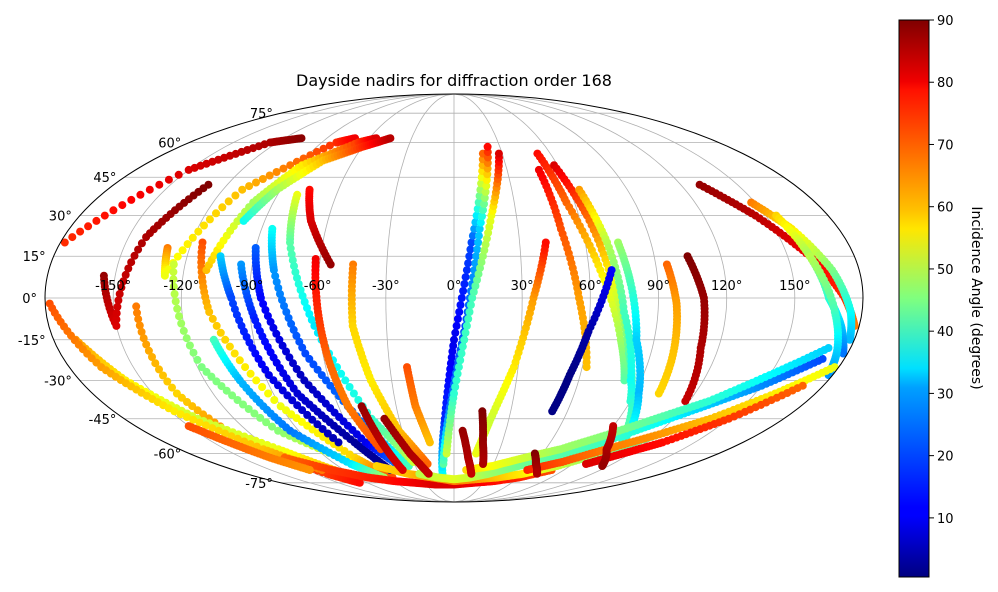 The width and height of the screenshot is (998, 592). What do you see at coordinates (32, 341) in the screenshot?
I see `latitude-tick-label: -15°` at bounding box center [32, 341].